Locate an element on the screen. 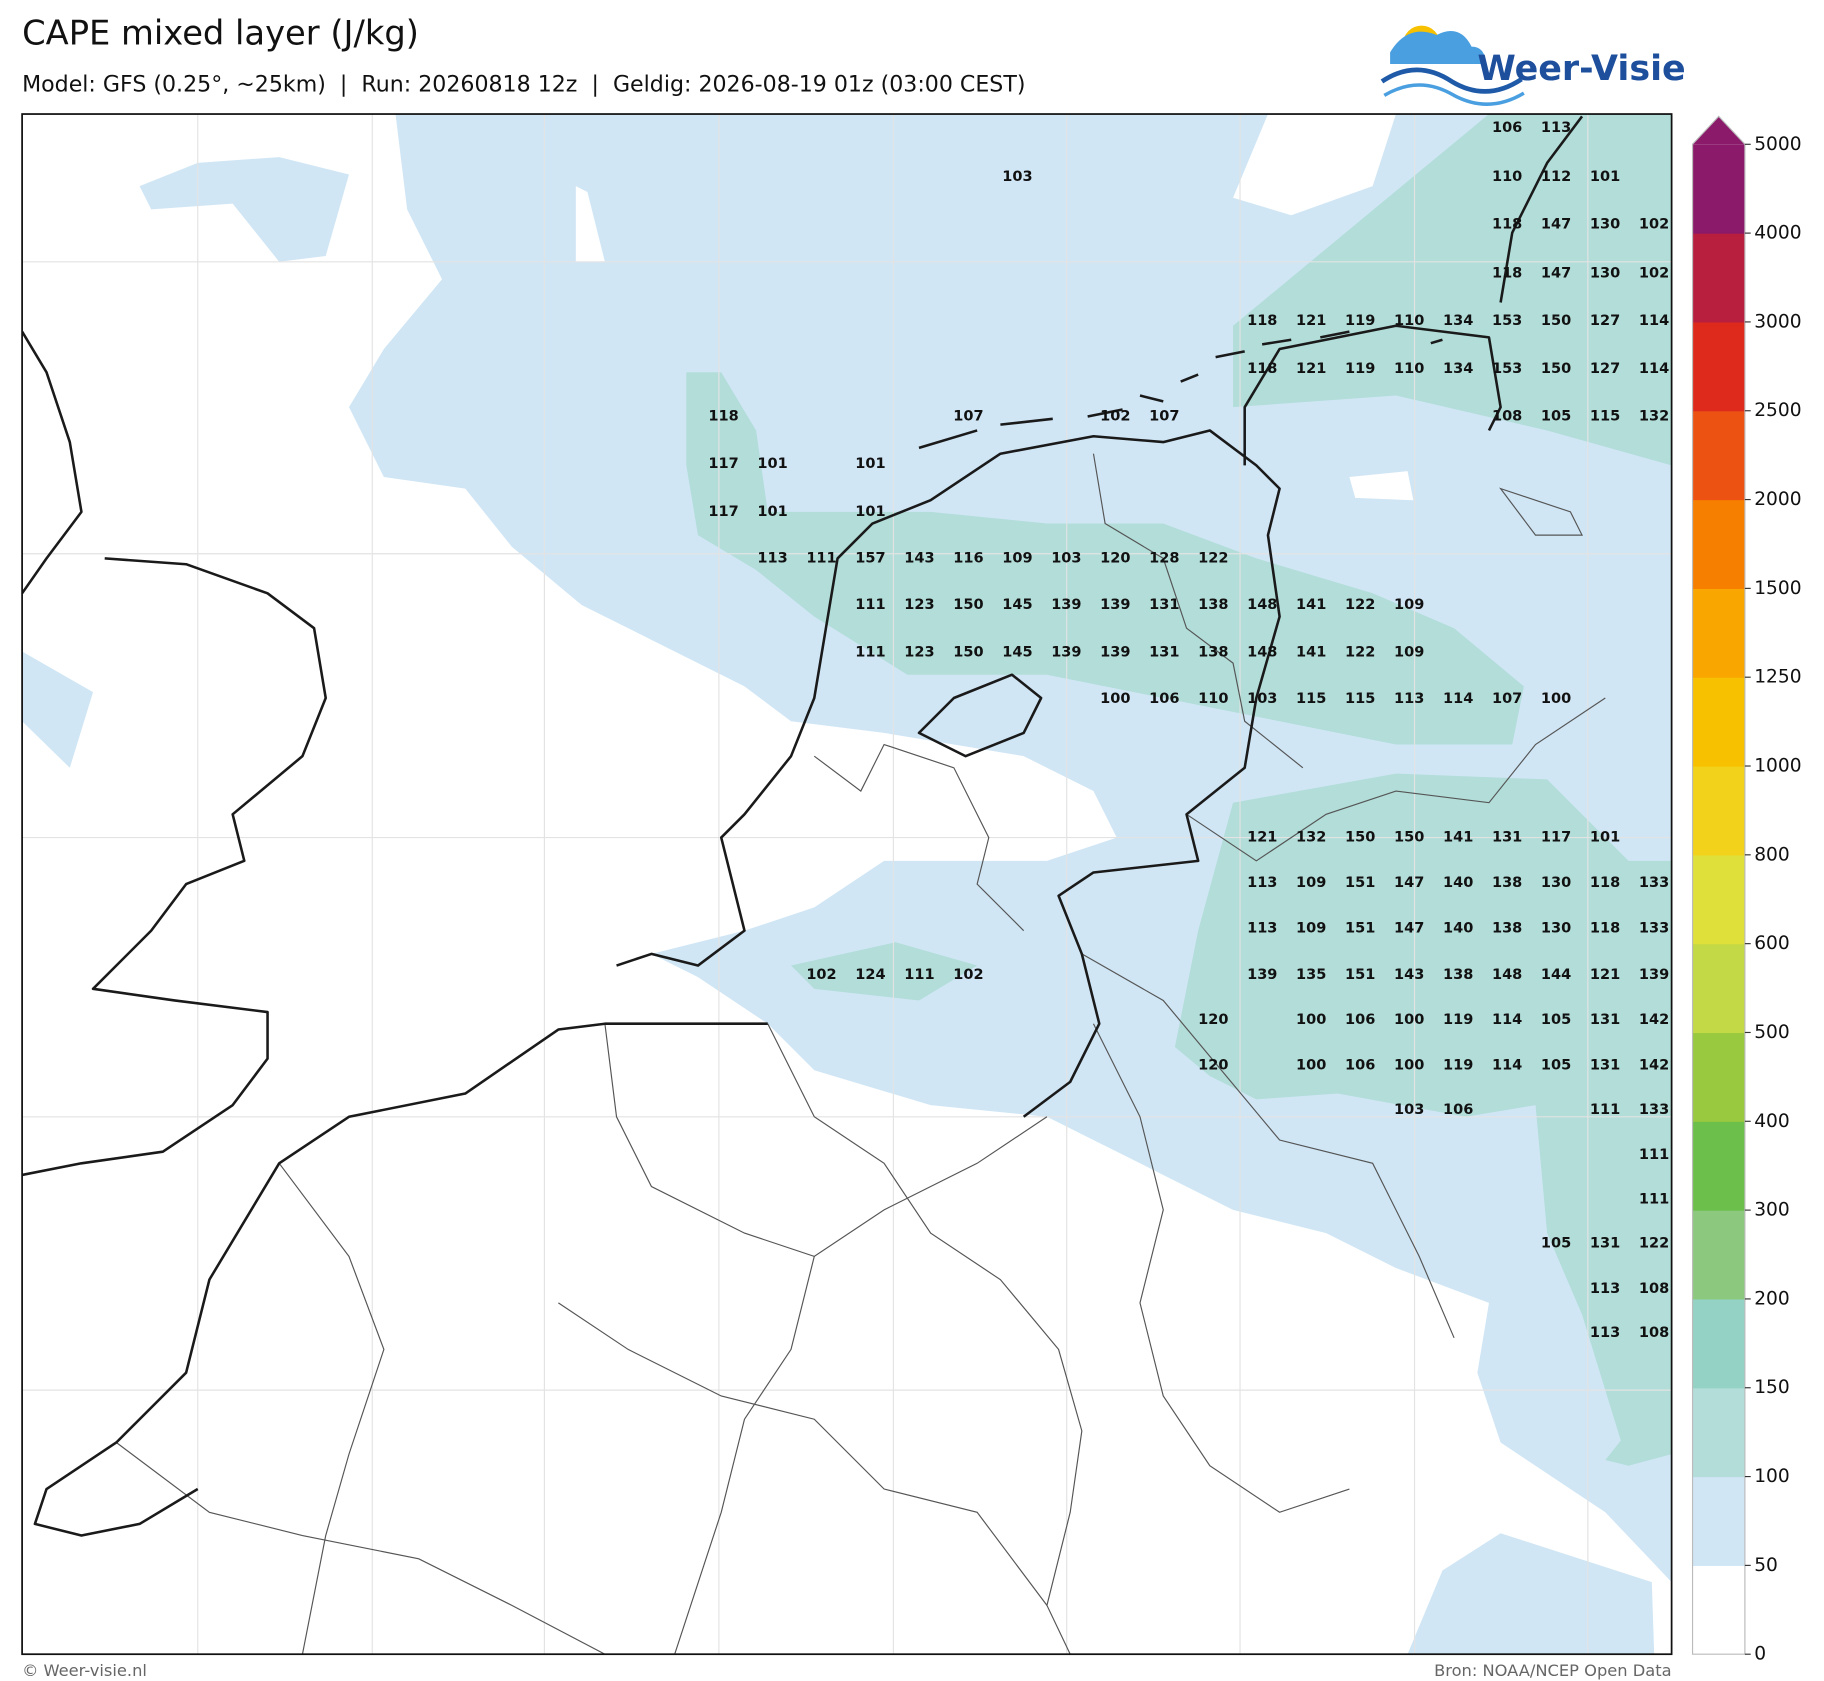 Image resolution: width=1824 pixels, height=1681 pixels. footer-left: © Weer-visie.nl is located at coordinates (84, 1670).